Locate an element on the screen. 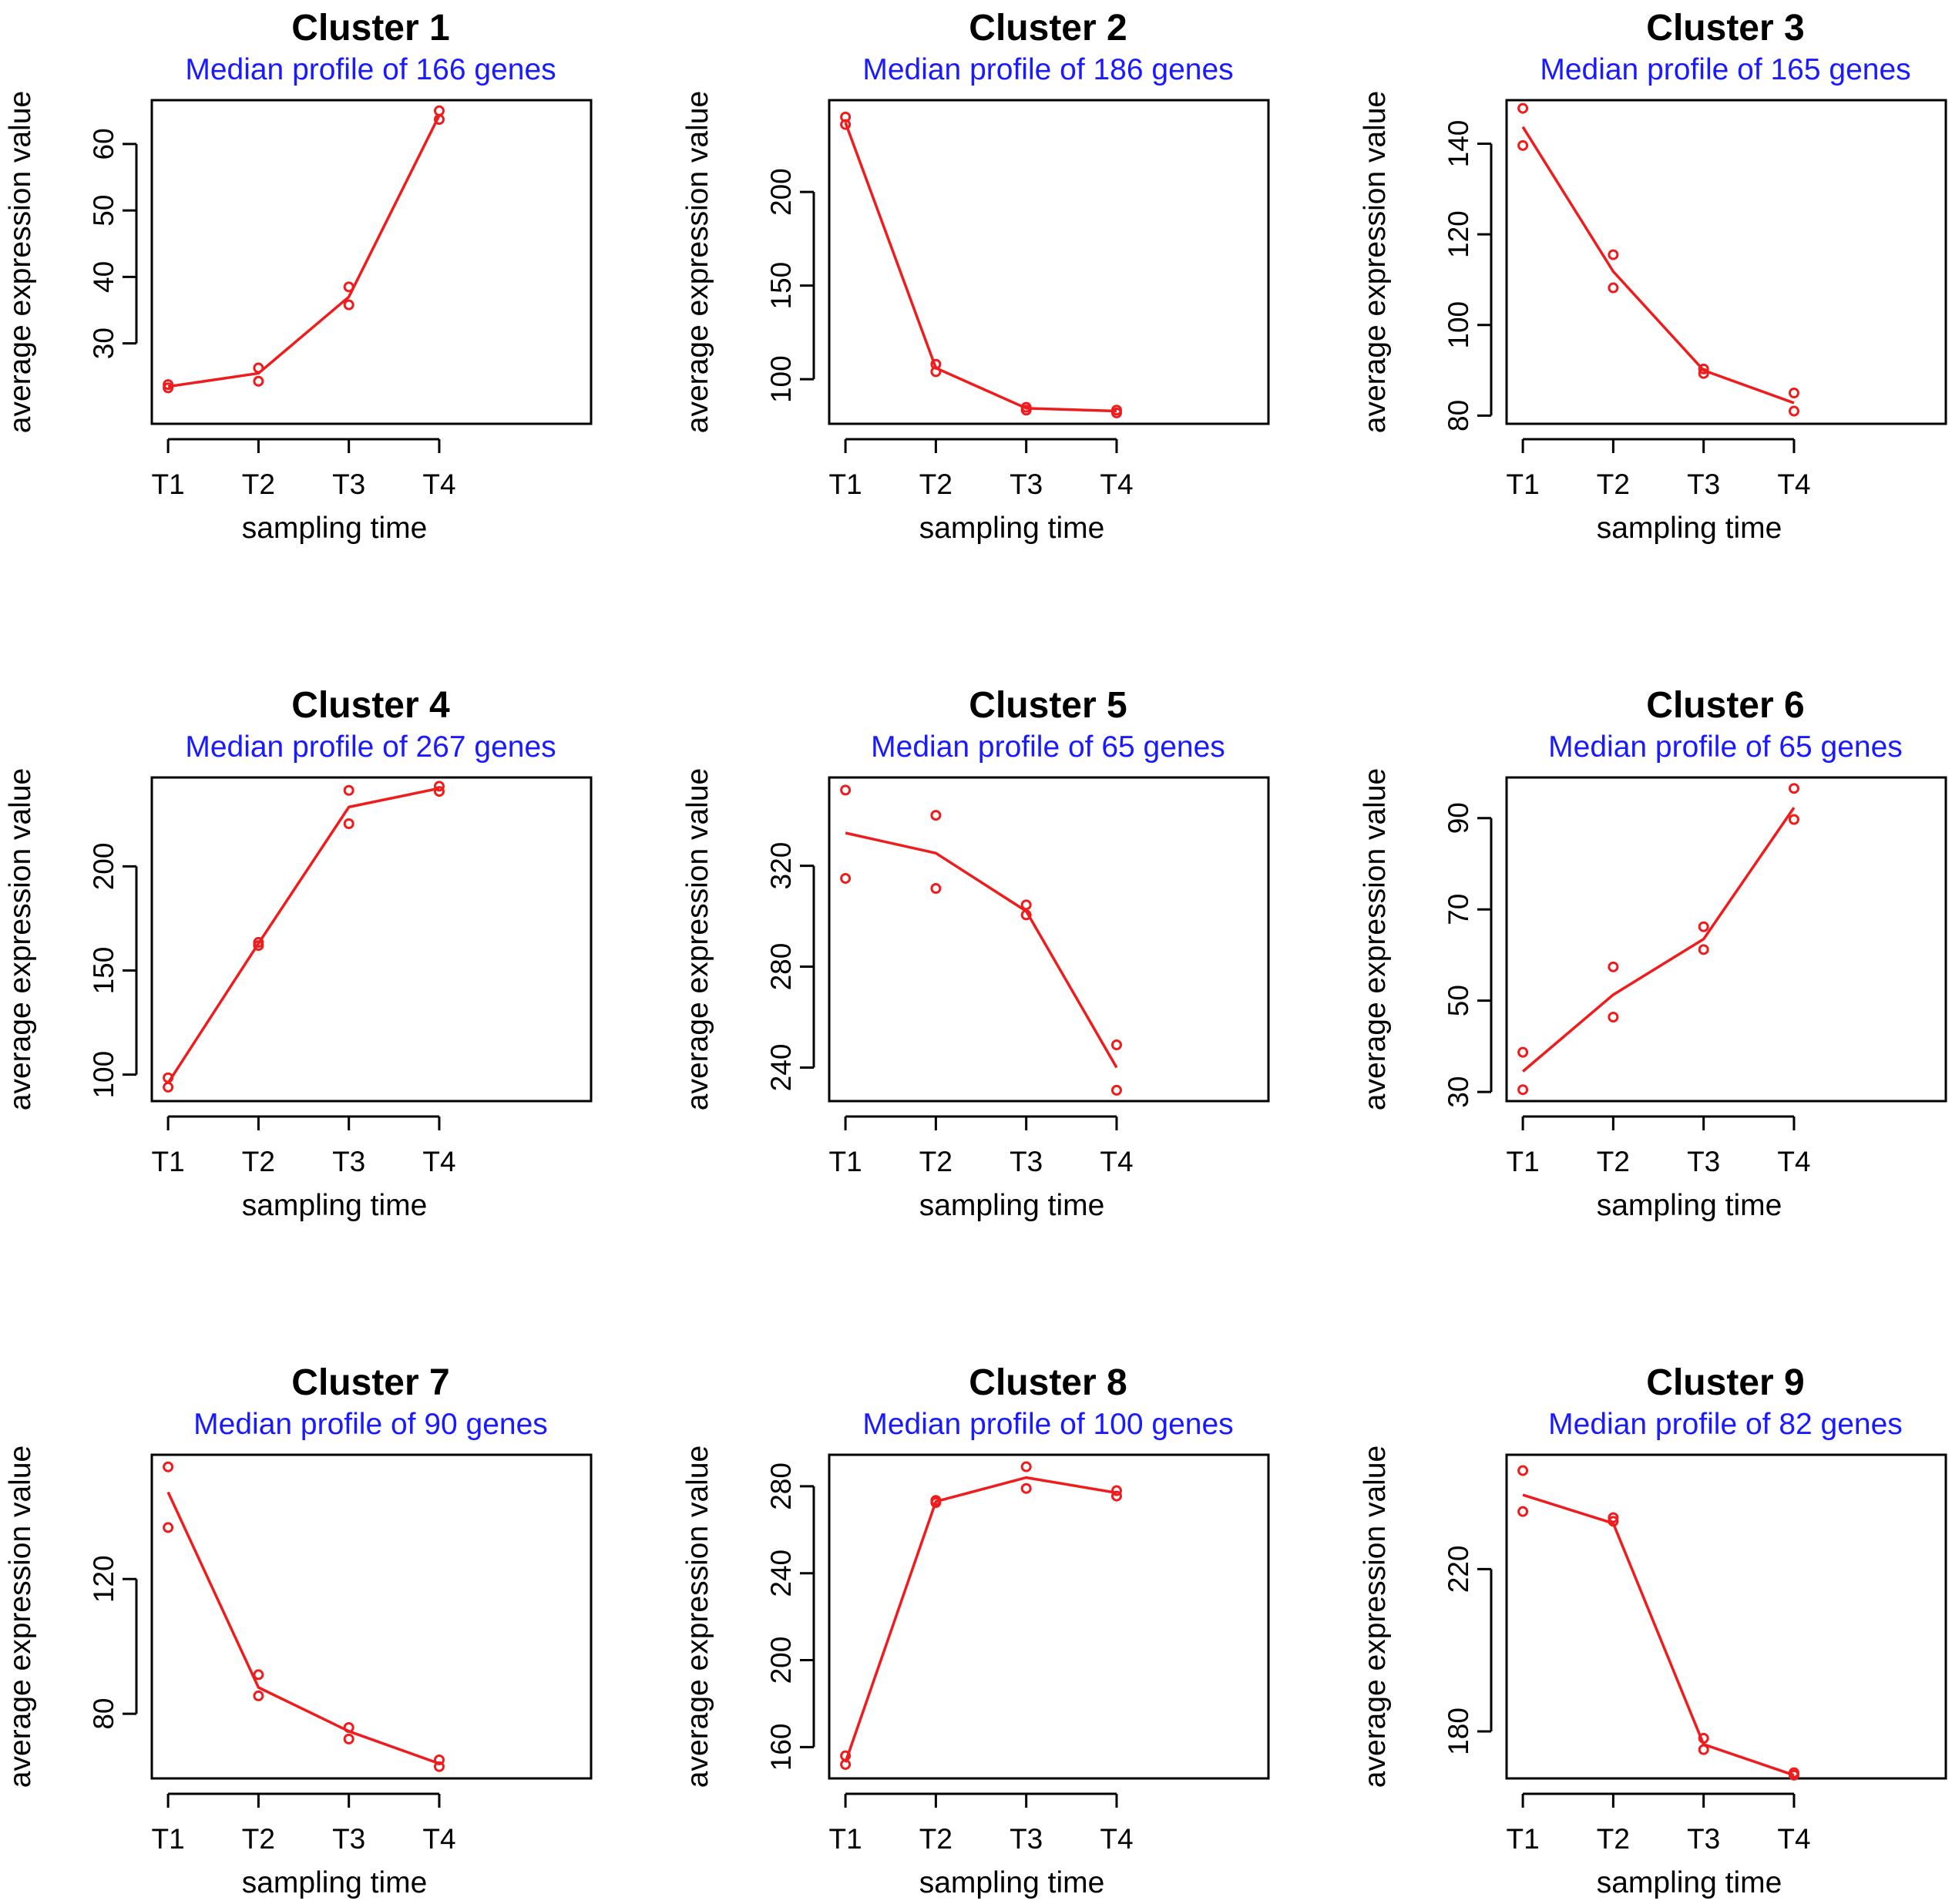 Image resolution: width=1952 pixels, height=1904 pixels. cluster-8-x-tick-label: T4 is located at coordinates (1116, 1839).